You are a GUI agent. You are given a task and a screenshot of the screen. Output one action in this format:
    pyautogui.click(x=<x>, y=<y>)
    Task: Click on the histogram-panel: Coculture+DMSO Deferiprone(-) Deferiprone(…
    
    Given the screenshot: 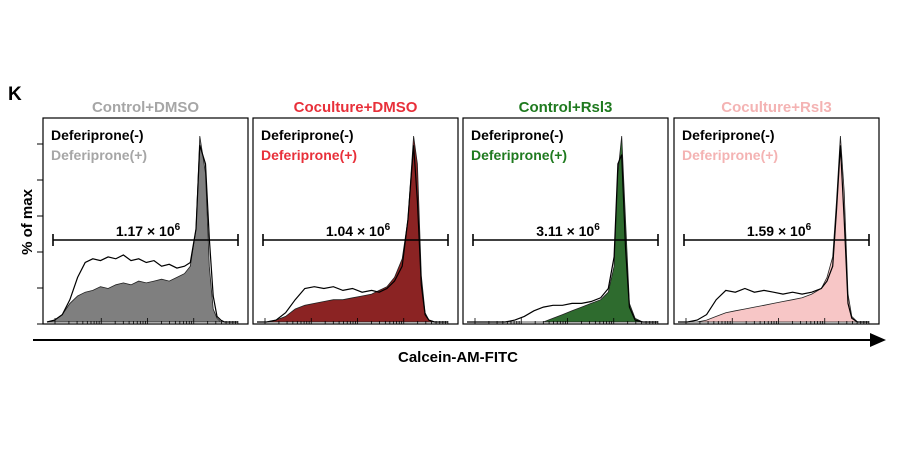 What is the action you would take?
    pyautogui.click(x=355, y=212)
    